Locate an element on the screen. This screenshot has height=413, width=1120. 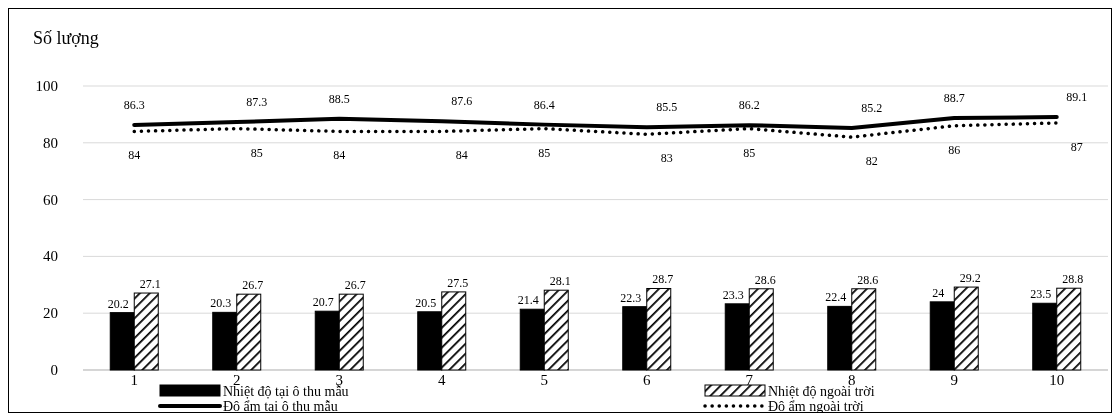
data-label: 86.3 is located at coordinates (134, 104).